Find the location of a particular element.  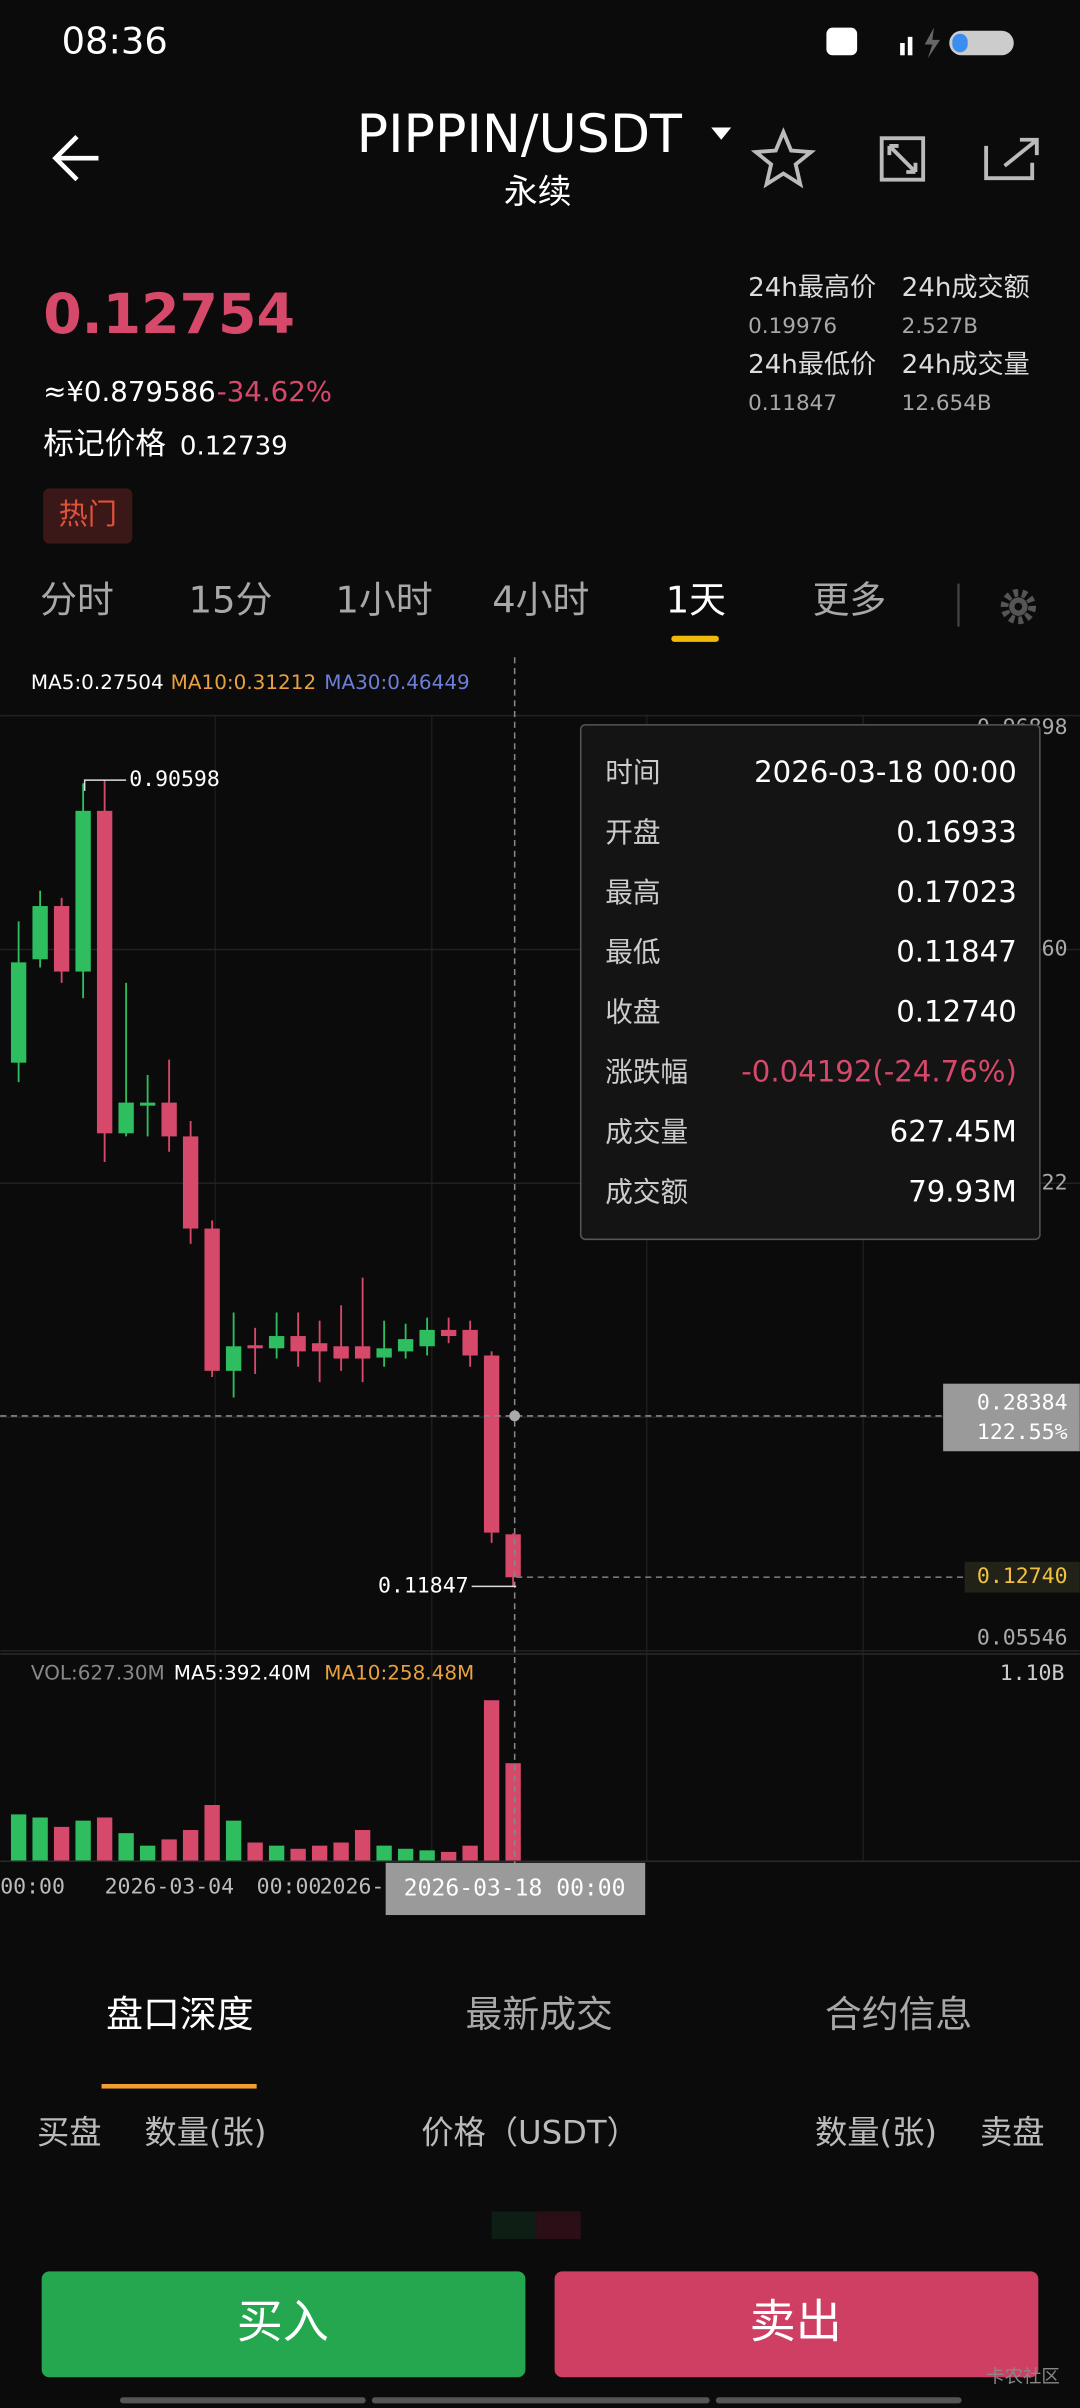

crosshair-dot is located at coordinates (515, 1416).